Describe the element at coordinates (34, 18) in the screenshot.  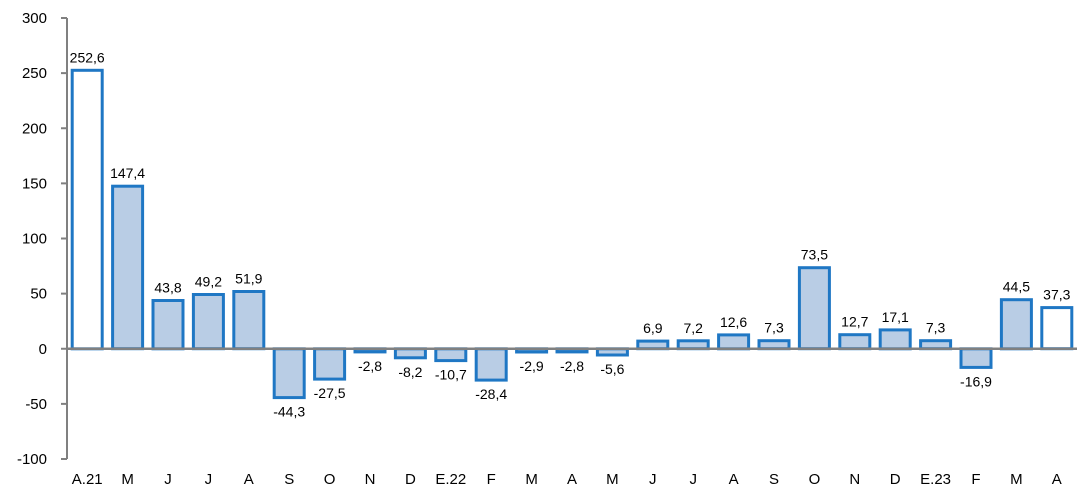
I see `y-tick-label: 300` at that location.